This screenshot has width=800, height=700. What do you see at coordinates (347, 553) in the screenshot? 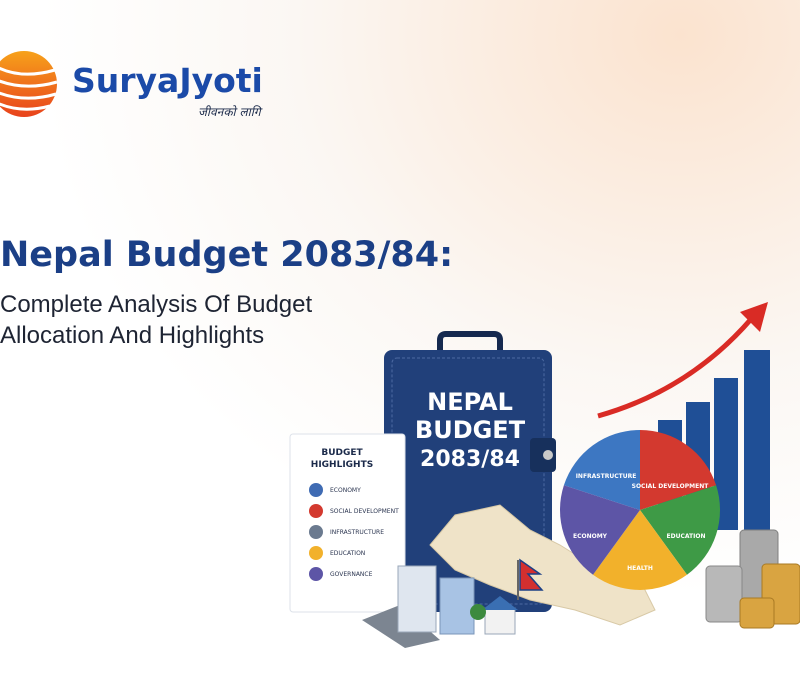
I see `card-item: EDUCATION` at bounding box center [347, 553].